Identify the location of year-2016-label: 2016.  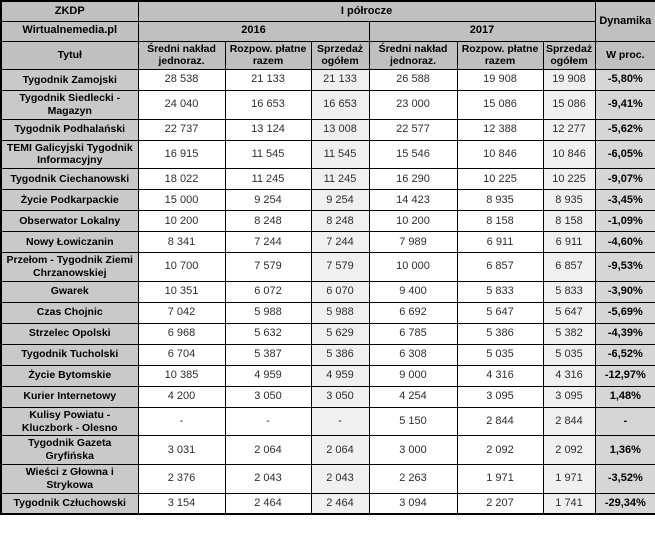
(253, 31).